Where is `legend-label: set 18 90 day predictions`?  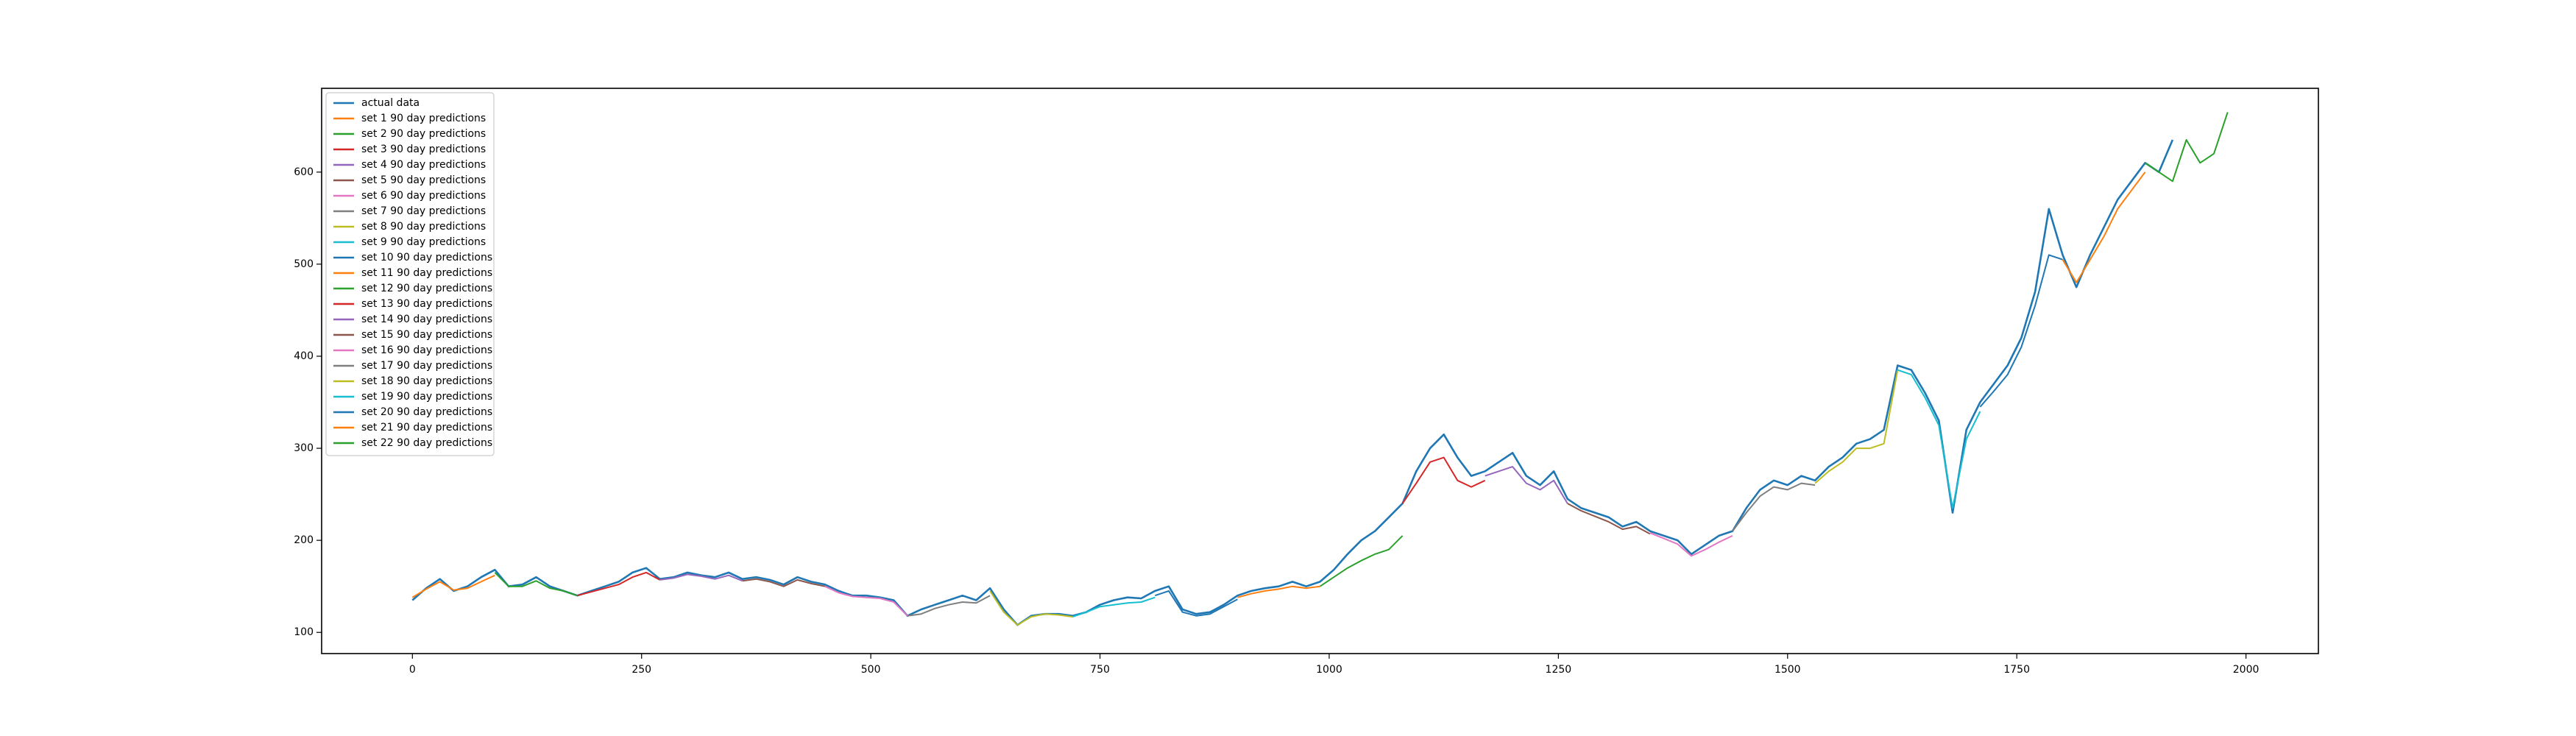 legend-label: set 18 90 day predictions is located at coordinates (426, 381).